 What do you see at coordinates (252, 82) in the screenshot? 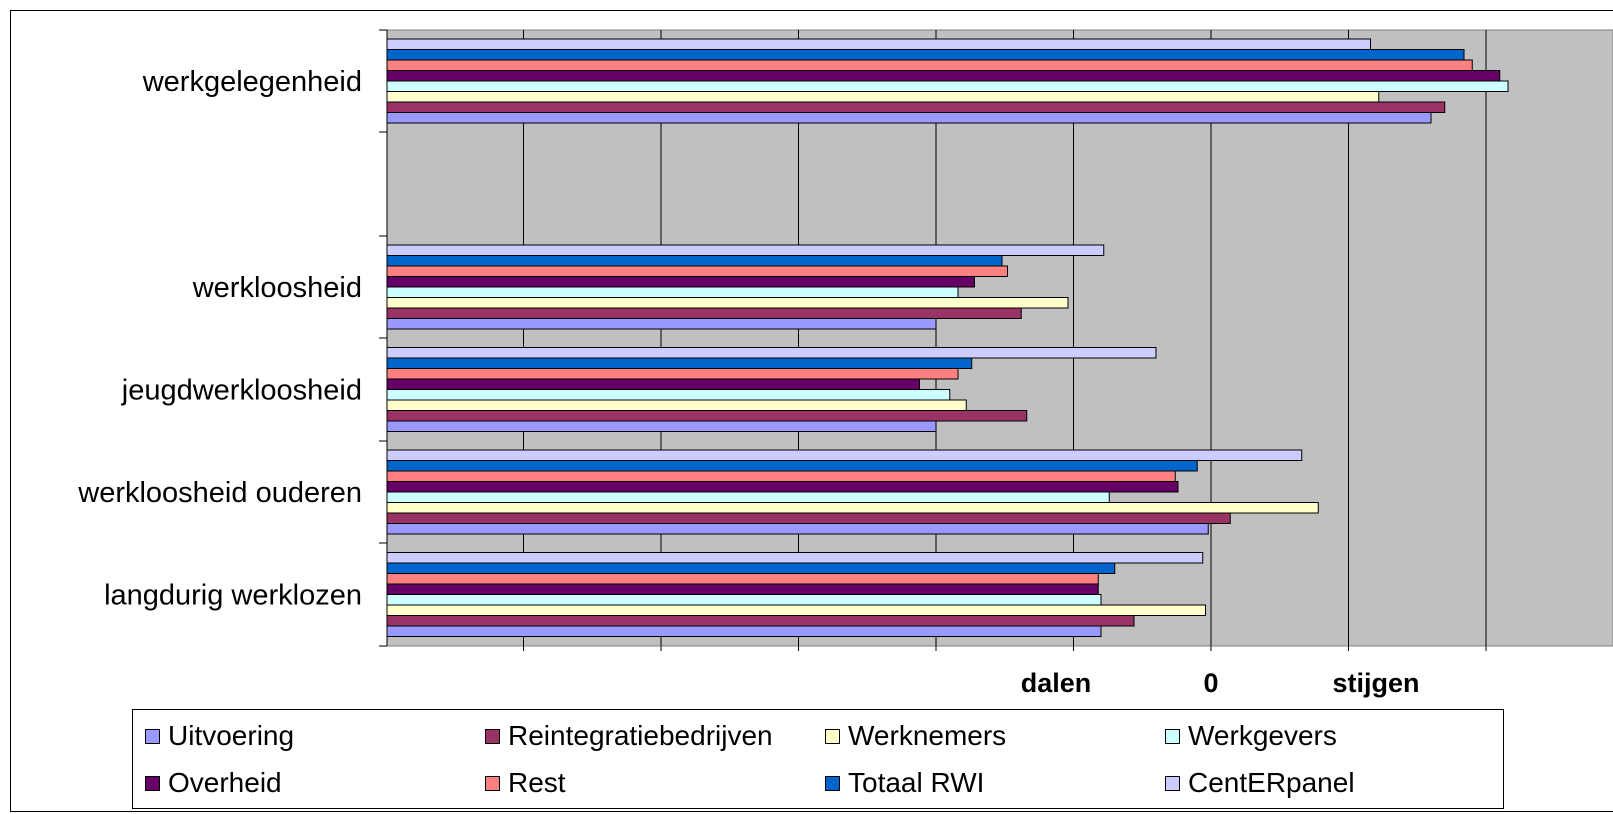
I see `category-label: werkgelegenheid` at bounding box center [252, 82].